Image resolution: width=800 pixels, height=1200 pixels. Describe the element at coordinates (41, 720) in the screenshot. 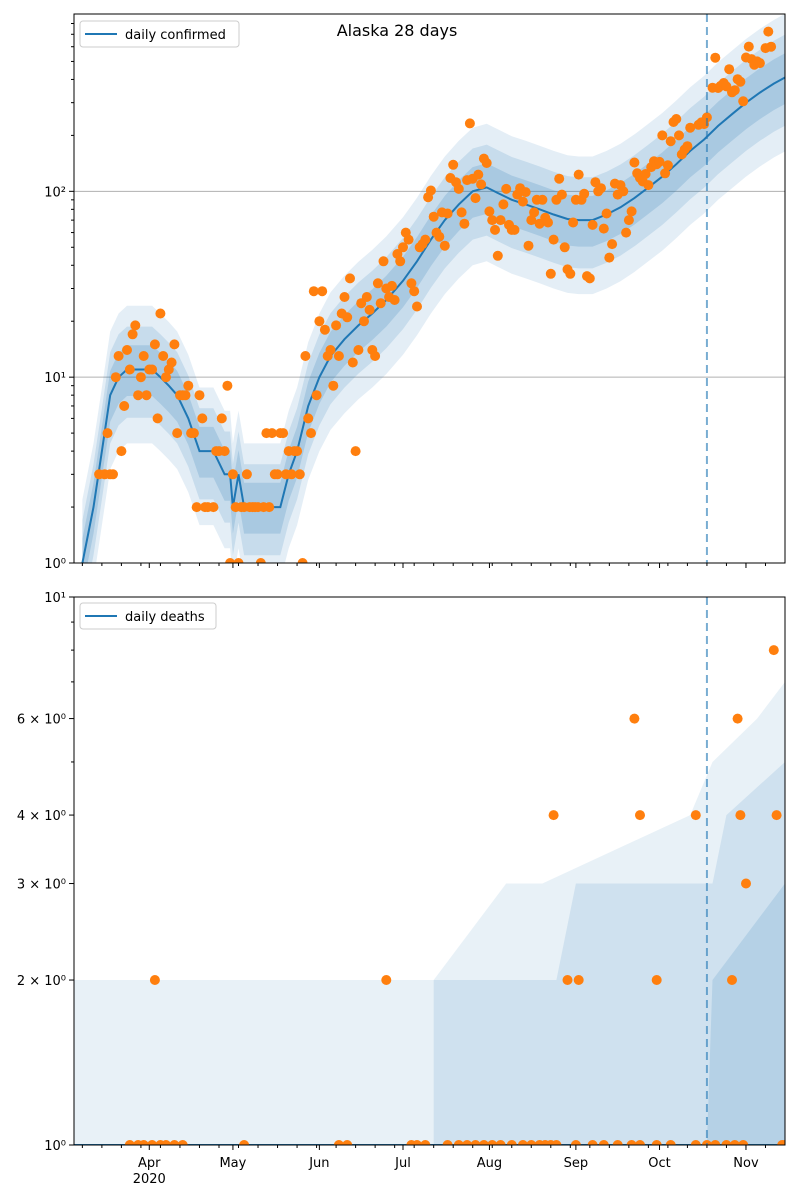

I see `y-tick-label: 6 × 10⁰` at that location.